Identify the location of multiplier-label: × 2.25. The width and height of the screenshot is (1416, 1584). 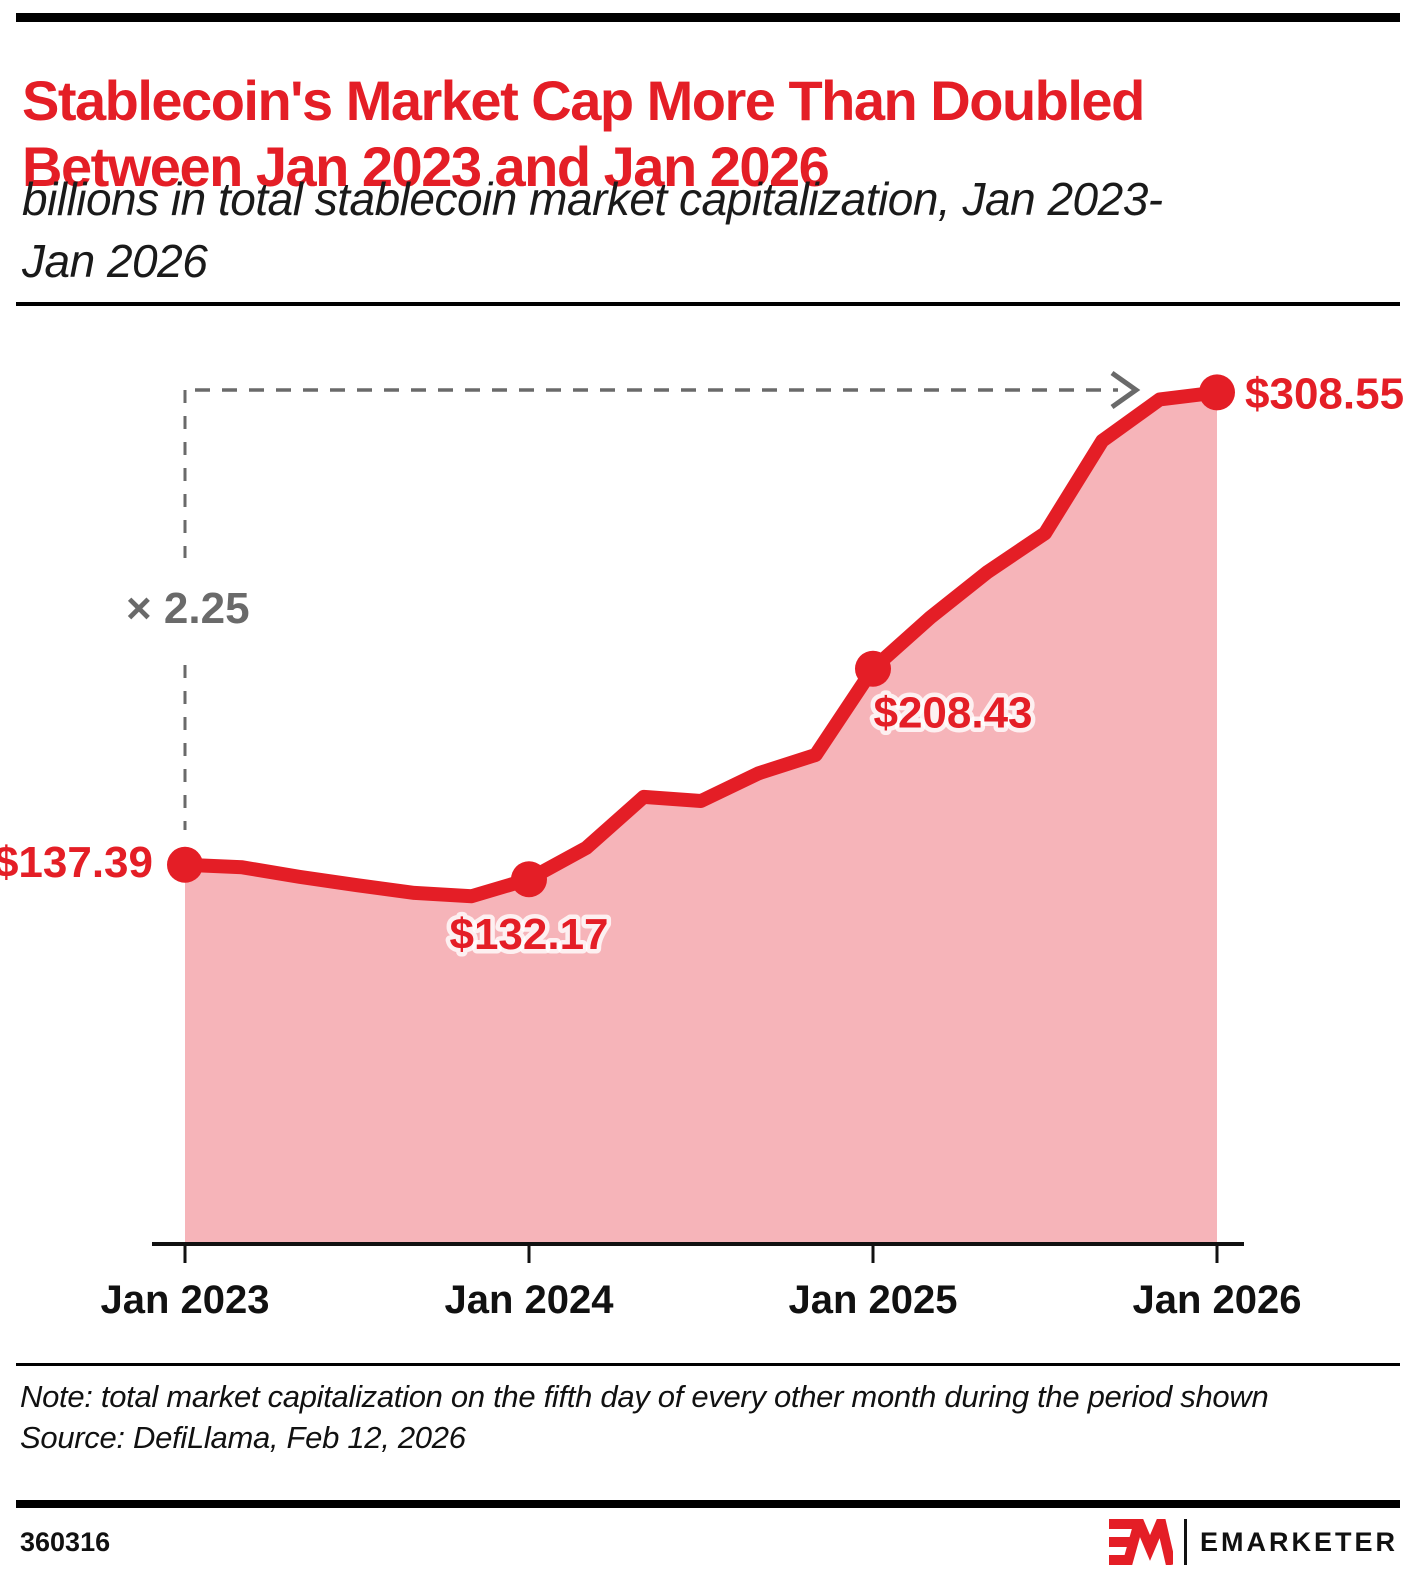
(188, 608).